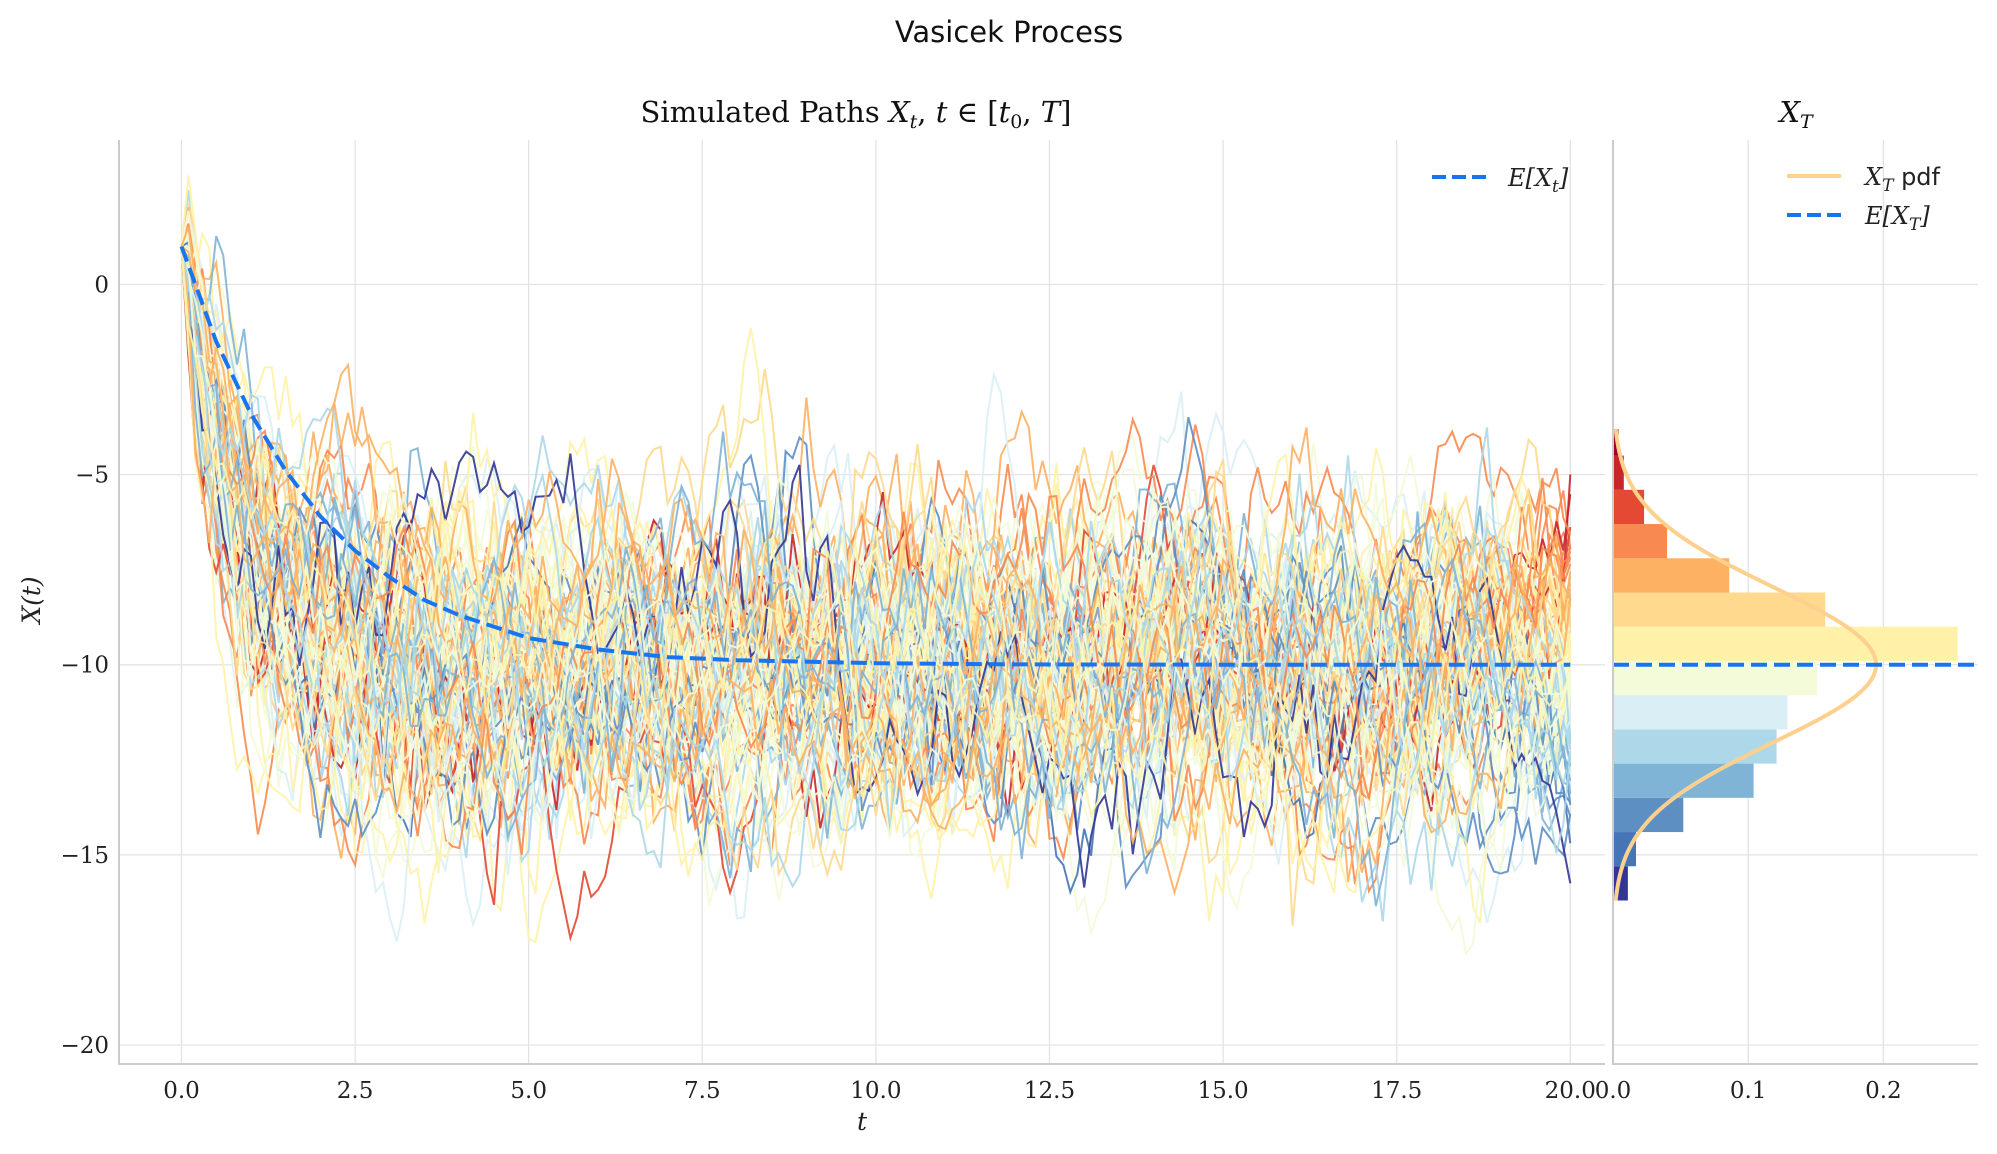 The width and height of the screenshot is (1997, 1154). I want to click on paths-y-tick-label: −10, so click(84, 666).